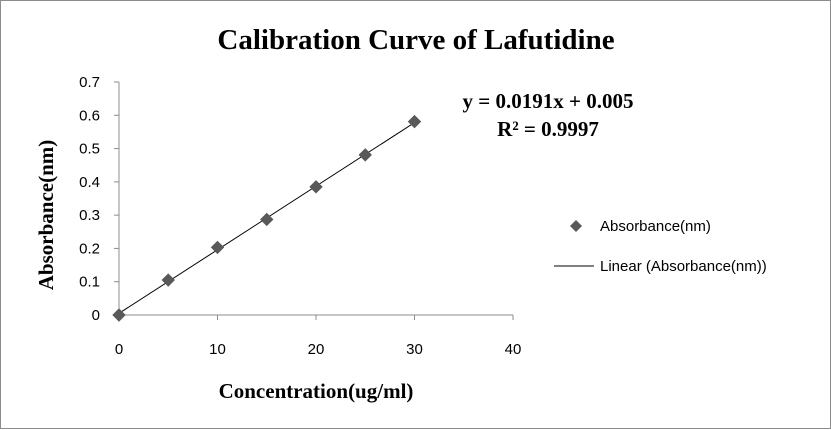  Describe the element at coordinates (316, 391) in the screenshot. I see `x-axis-label: Concentration(ug/ml)` at that location.